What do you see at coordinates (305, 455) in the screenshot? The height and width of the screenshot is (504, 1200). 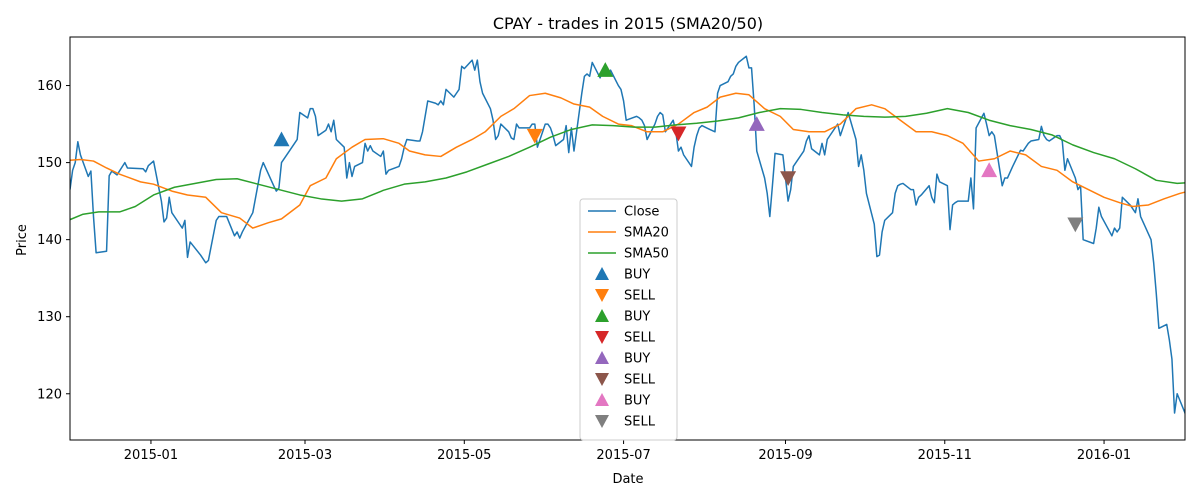 I see `x-tick-label: 2015-03` at bounding box center [305, 455].